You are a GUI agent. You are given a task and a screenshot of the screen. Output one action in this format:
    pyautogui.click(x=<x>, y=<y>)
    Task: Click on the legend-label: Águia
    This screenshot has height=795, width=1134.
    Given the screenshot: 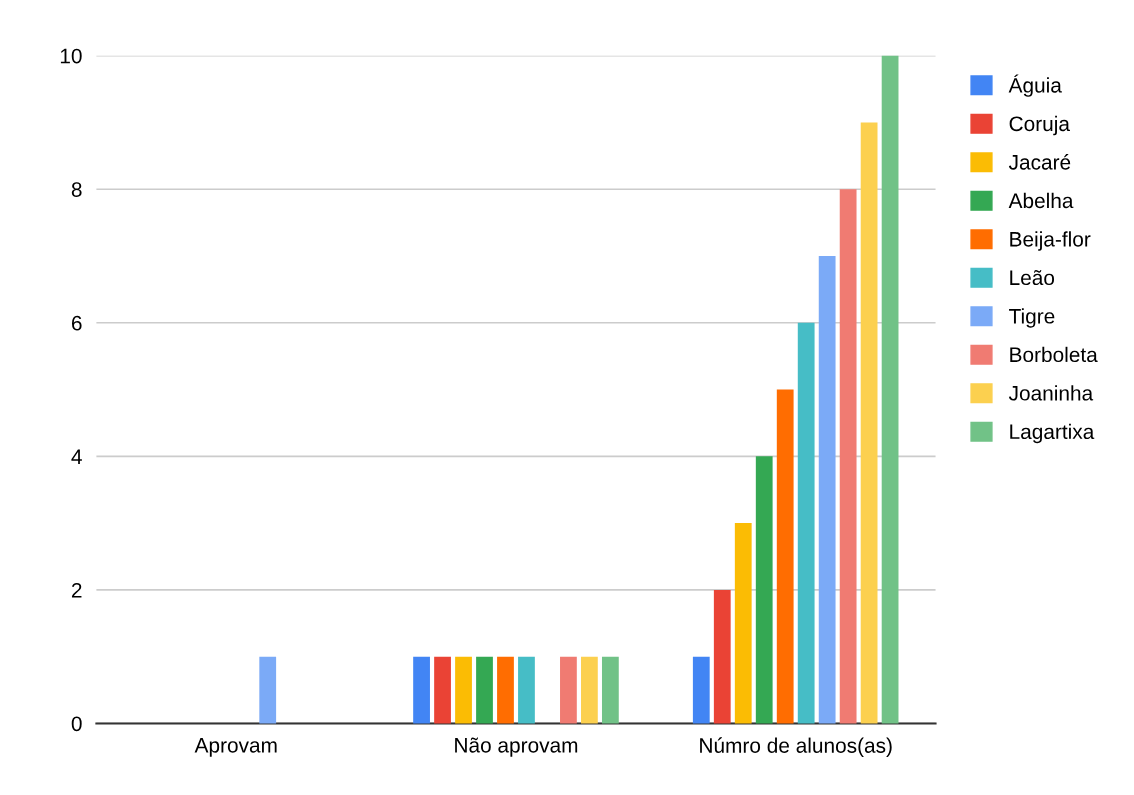 What is the action you would take?
    pyautogui.click(x=1035, y=85)
    